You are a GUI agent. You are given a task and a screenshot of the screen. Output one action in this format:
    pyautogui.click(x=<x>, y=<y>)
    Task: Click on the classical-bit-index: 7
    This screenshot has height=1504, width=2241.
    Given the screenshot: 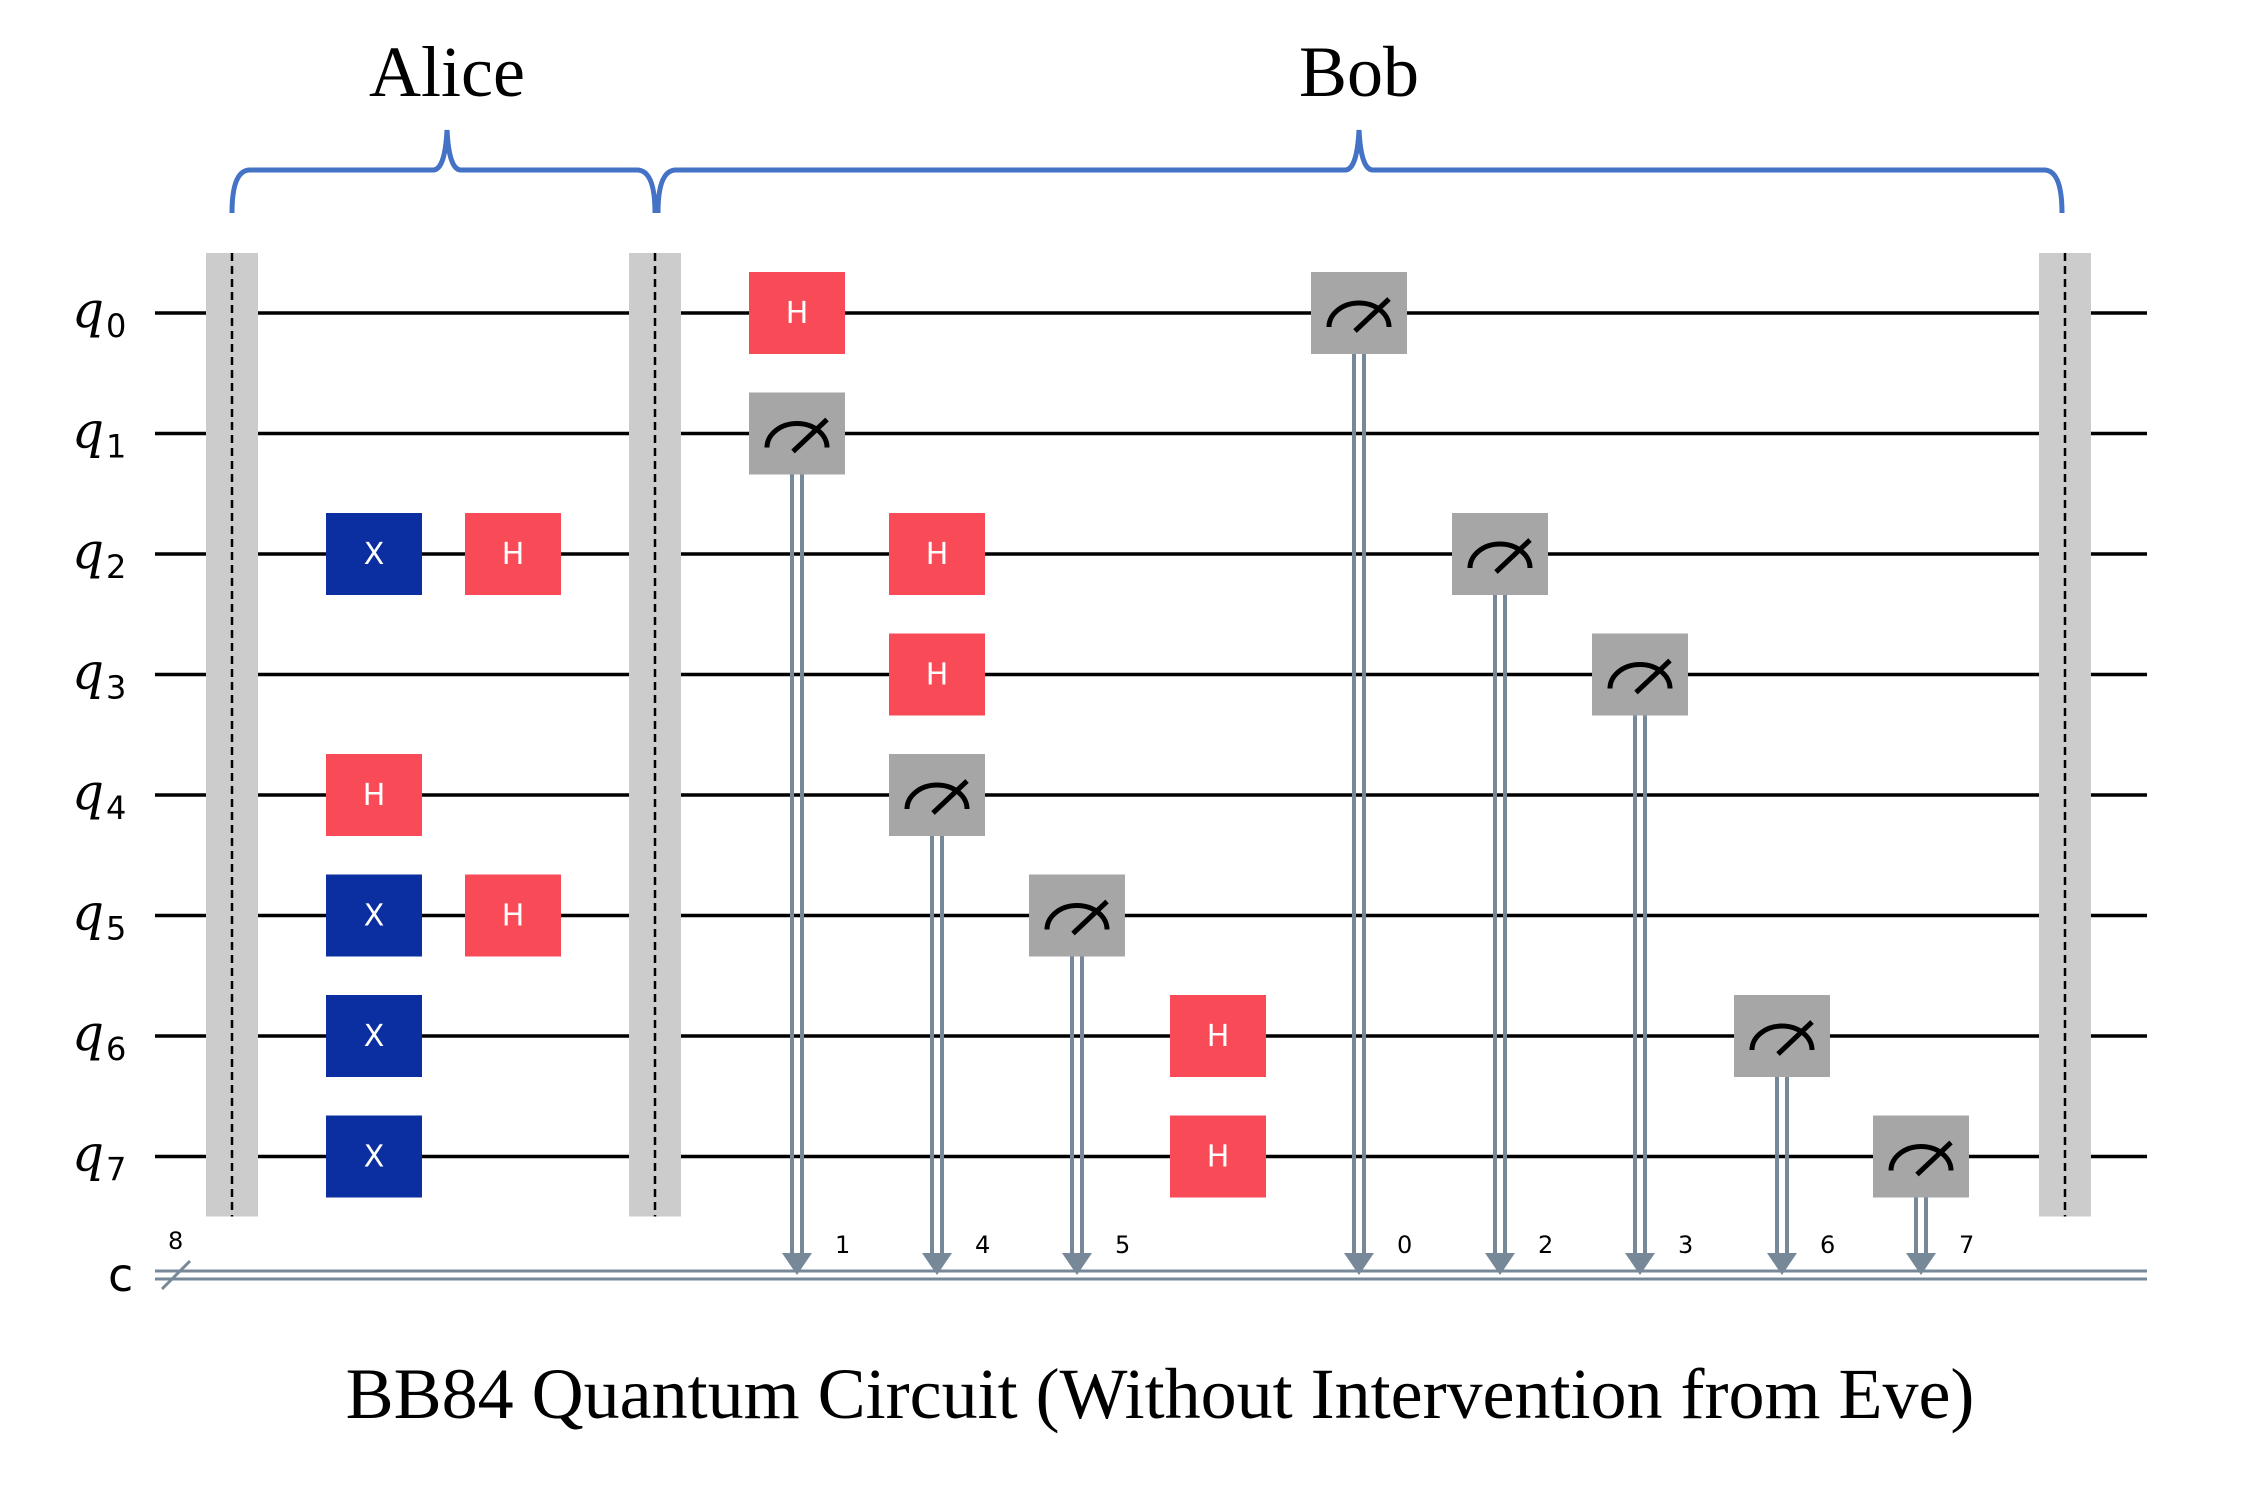 What is the action you would take?
    pyautogui.click(x=1966, y=1245)
    